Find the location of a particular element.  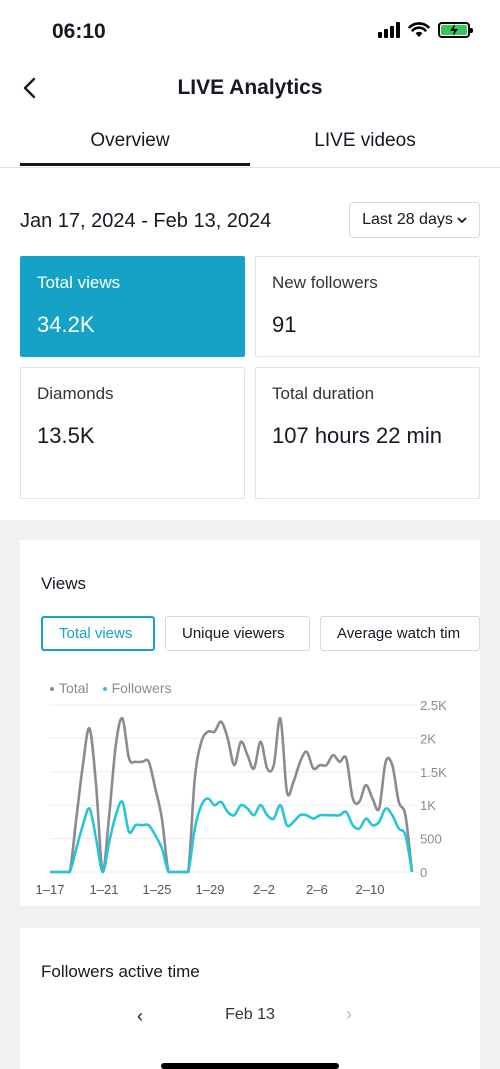

y-tick-label: 0 is located at coordinates (423, 872).